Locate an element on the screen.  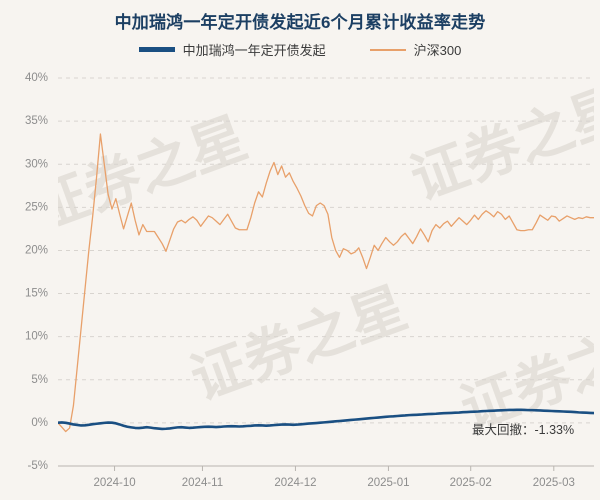
x-tick-label: 2024-10 is located at coordinates (114, 483).